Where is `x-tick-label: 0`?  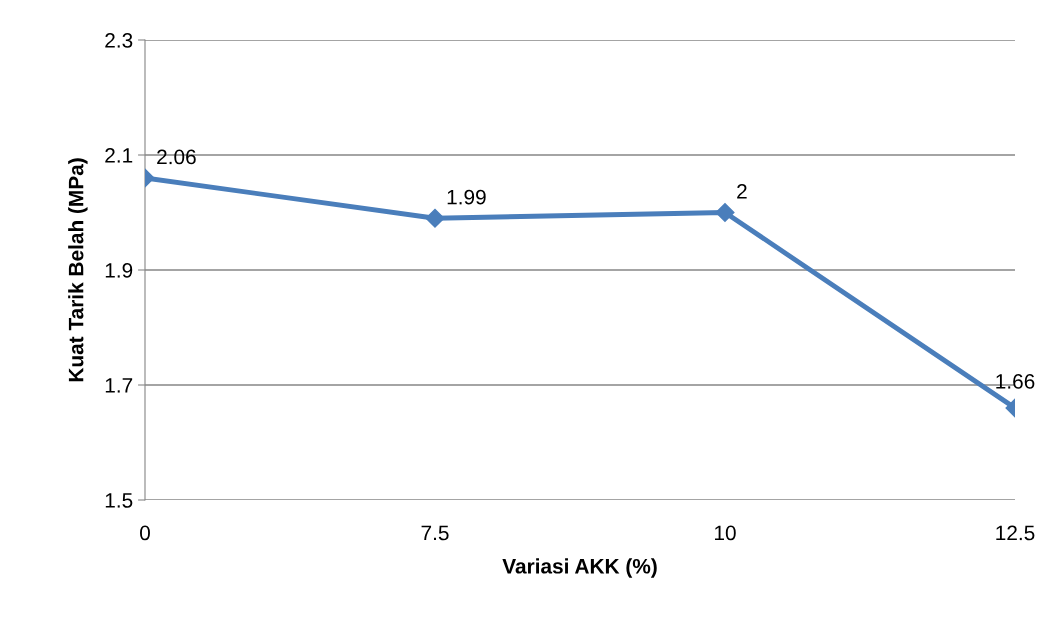
x-tick-label: 0 is located at coordinates (145, 533).